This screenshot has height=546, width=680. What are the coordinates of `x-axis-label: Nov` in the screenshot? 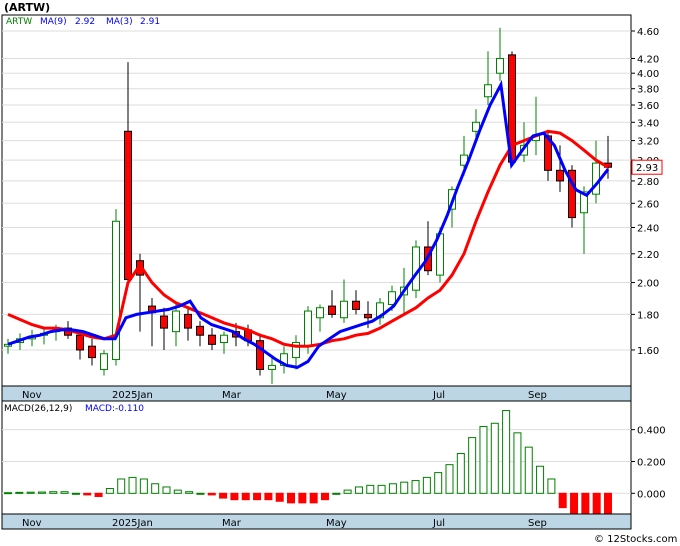 It's located at (32, 395).